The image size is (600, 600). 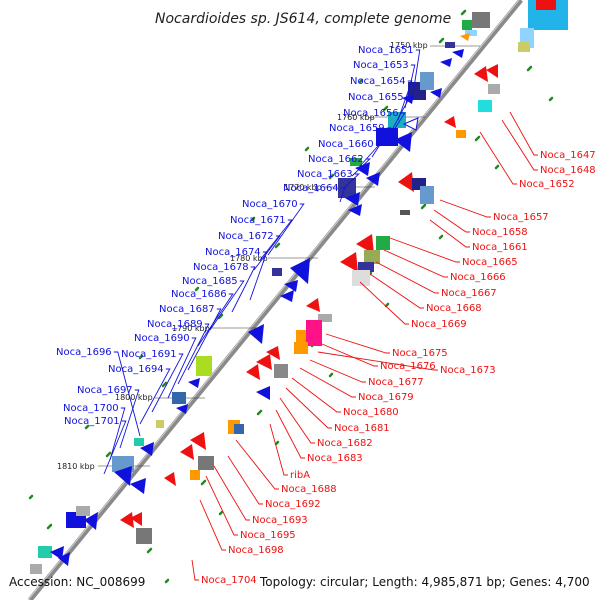 What do you see at coordinates (420, 353) in the screenshot?
I see `gene-label-right: Noca_1675` at bounding box center [420, 353].